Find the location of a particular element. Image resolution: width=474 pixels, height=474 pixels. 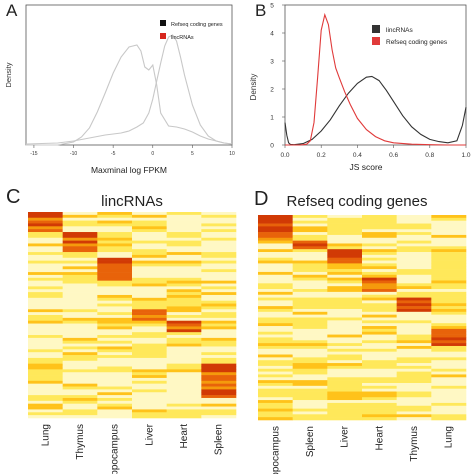

x-tick-label: 0.6 is located at coordinates (393, 155).